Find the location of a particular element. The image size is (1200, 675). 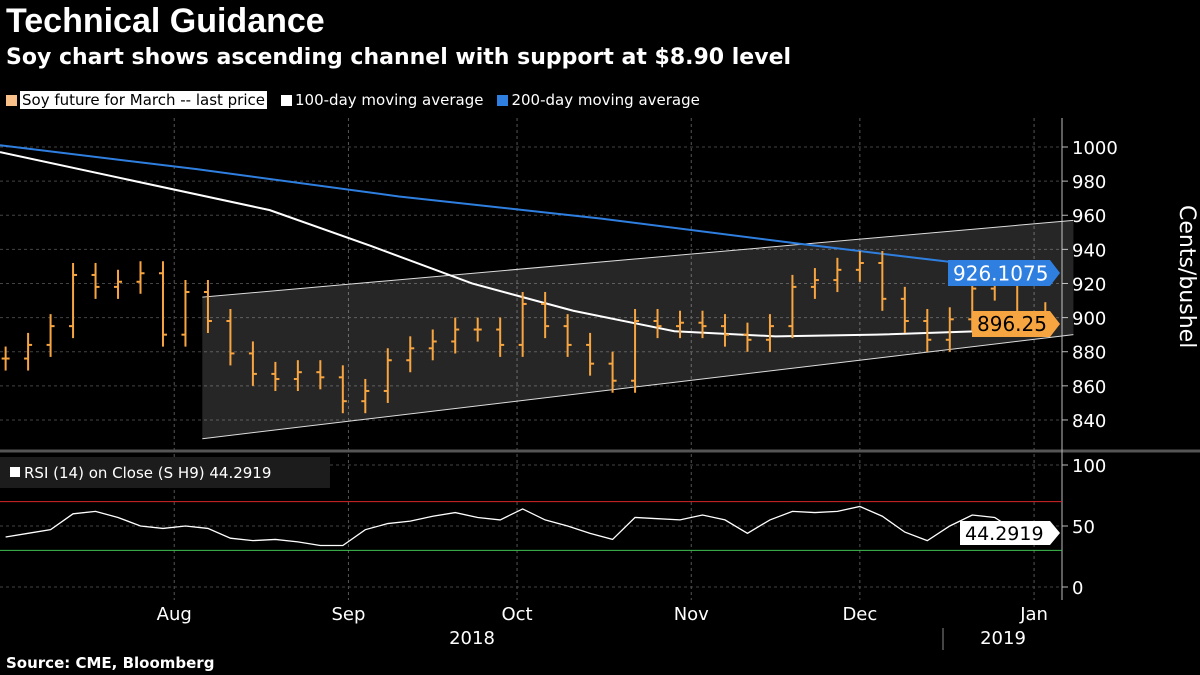

x-tick-label: Jan is located at coordinates (1033, 614).